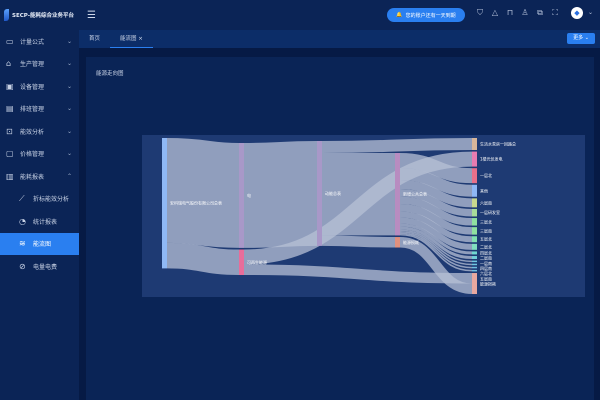 The height and width of the screenshot is (400, 600). Describe the element at coordinates (555, 12) in the screenshot. I see `fullscreen-icon: ⛶` at that location.